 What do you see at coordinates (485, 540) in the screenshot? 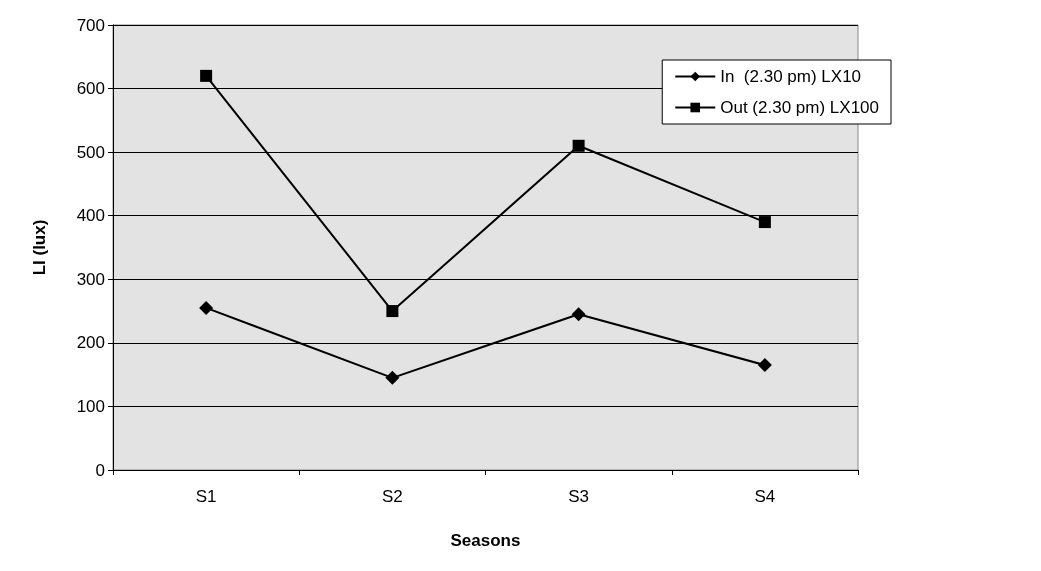
I see `x-axis-title: Seasons` at bounding box center [485, 540].